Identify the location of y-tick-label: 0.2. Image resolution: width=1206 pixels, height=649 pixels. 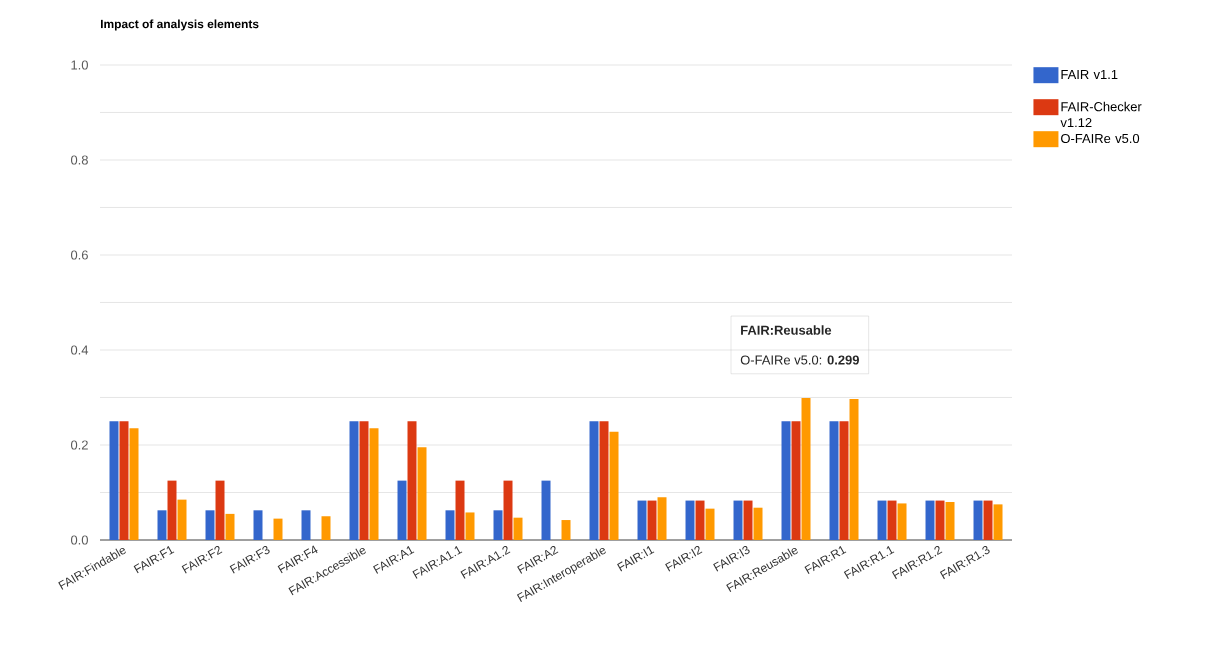
(79, 445).